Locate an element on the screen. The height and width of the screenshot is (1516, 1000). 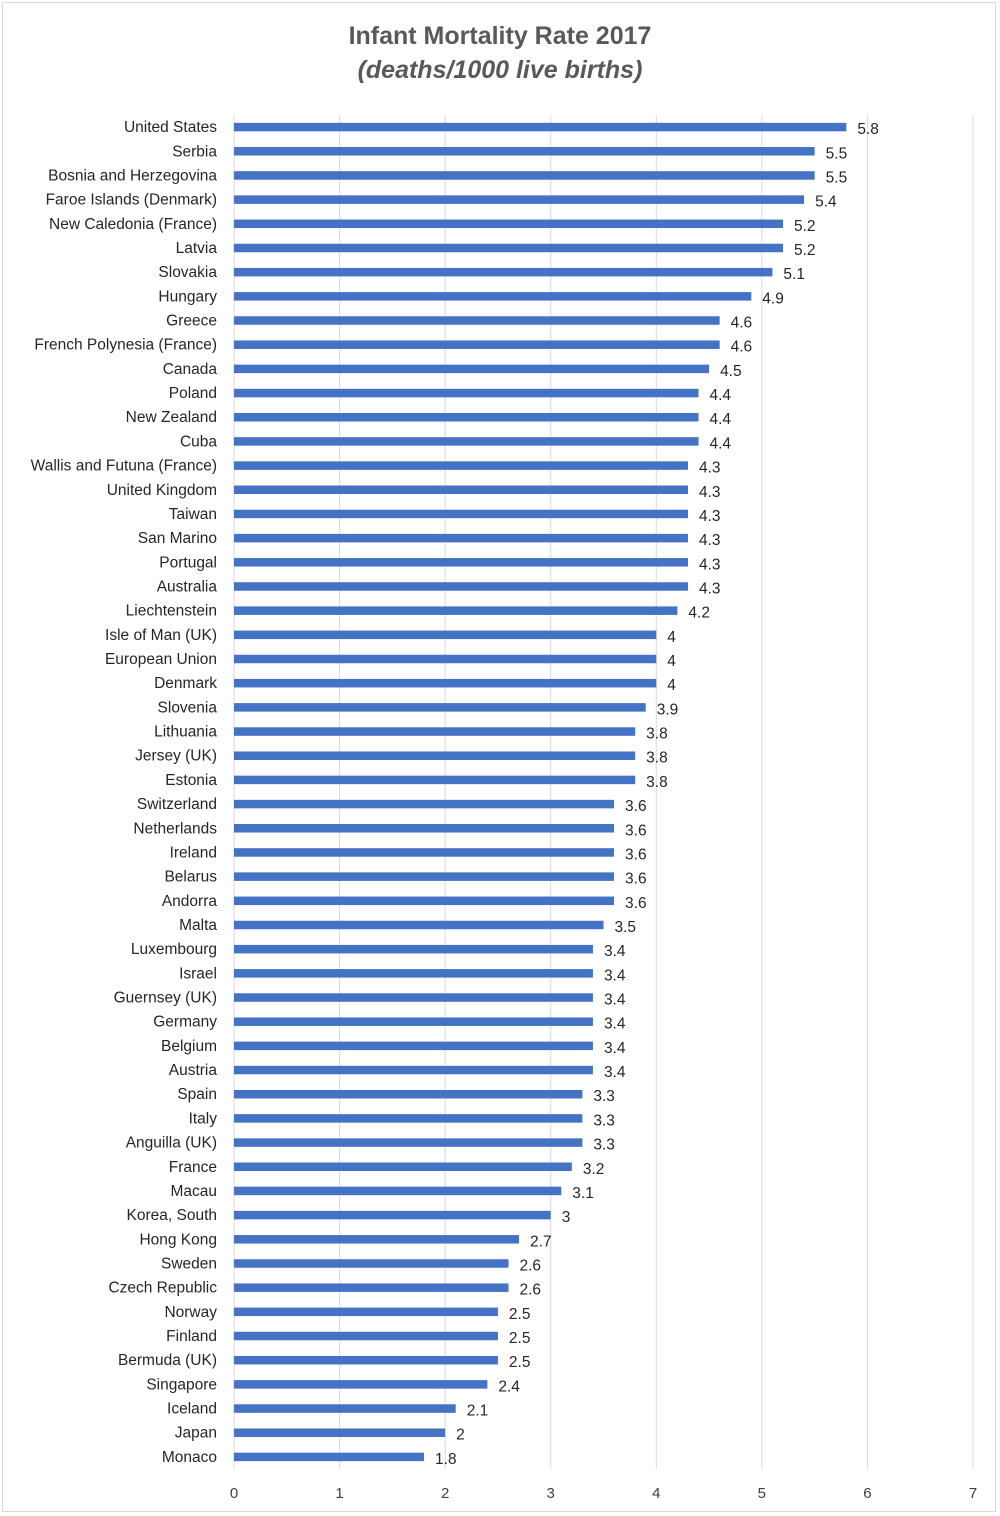
value-label: 3.1 is located at coordinates (583, 1193).